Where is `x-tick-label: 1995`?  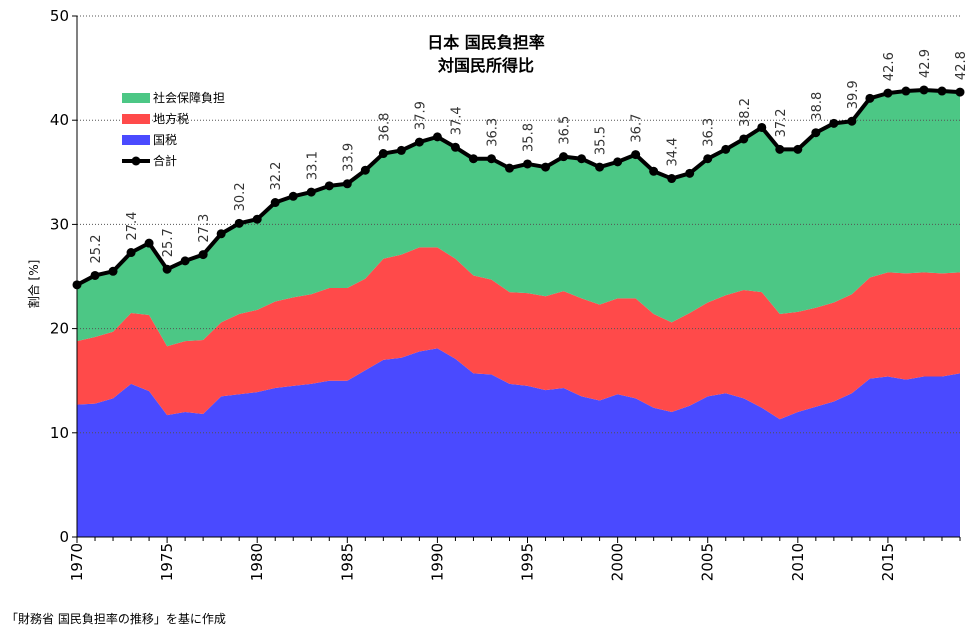
x-tick-label: 1995 is located at coordinates (528, 562).